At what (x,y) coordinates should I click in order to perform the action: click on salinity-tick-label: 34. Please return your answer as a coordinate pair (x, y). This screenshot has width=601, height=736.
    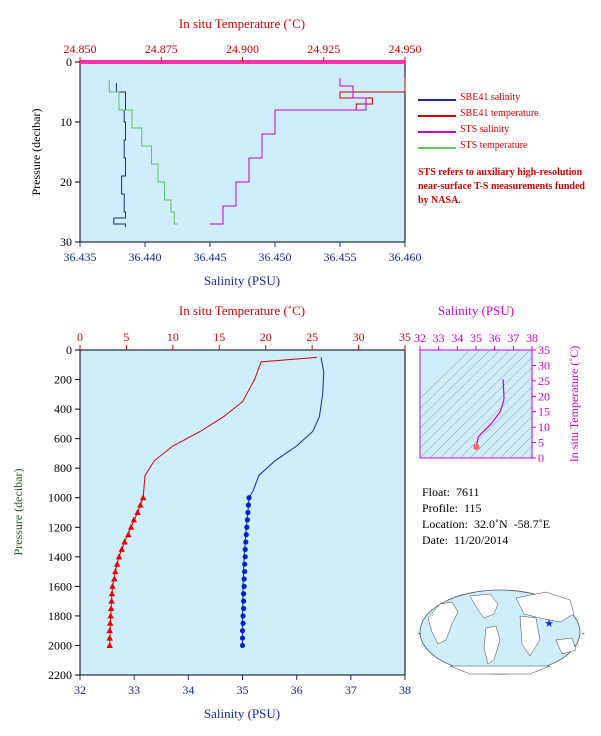
    Looking at the image, I should click on (188, 690).